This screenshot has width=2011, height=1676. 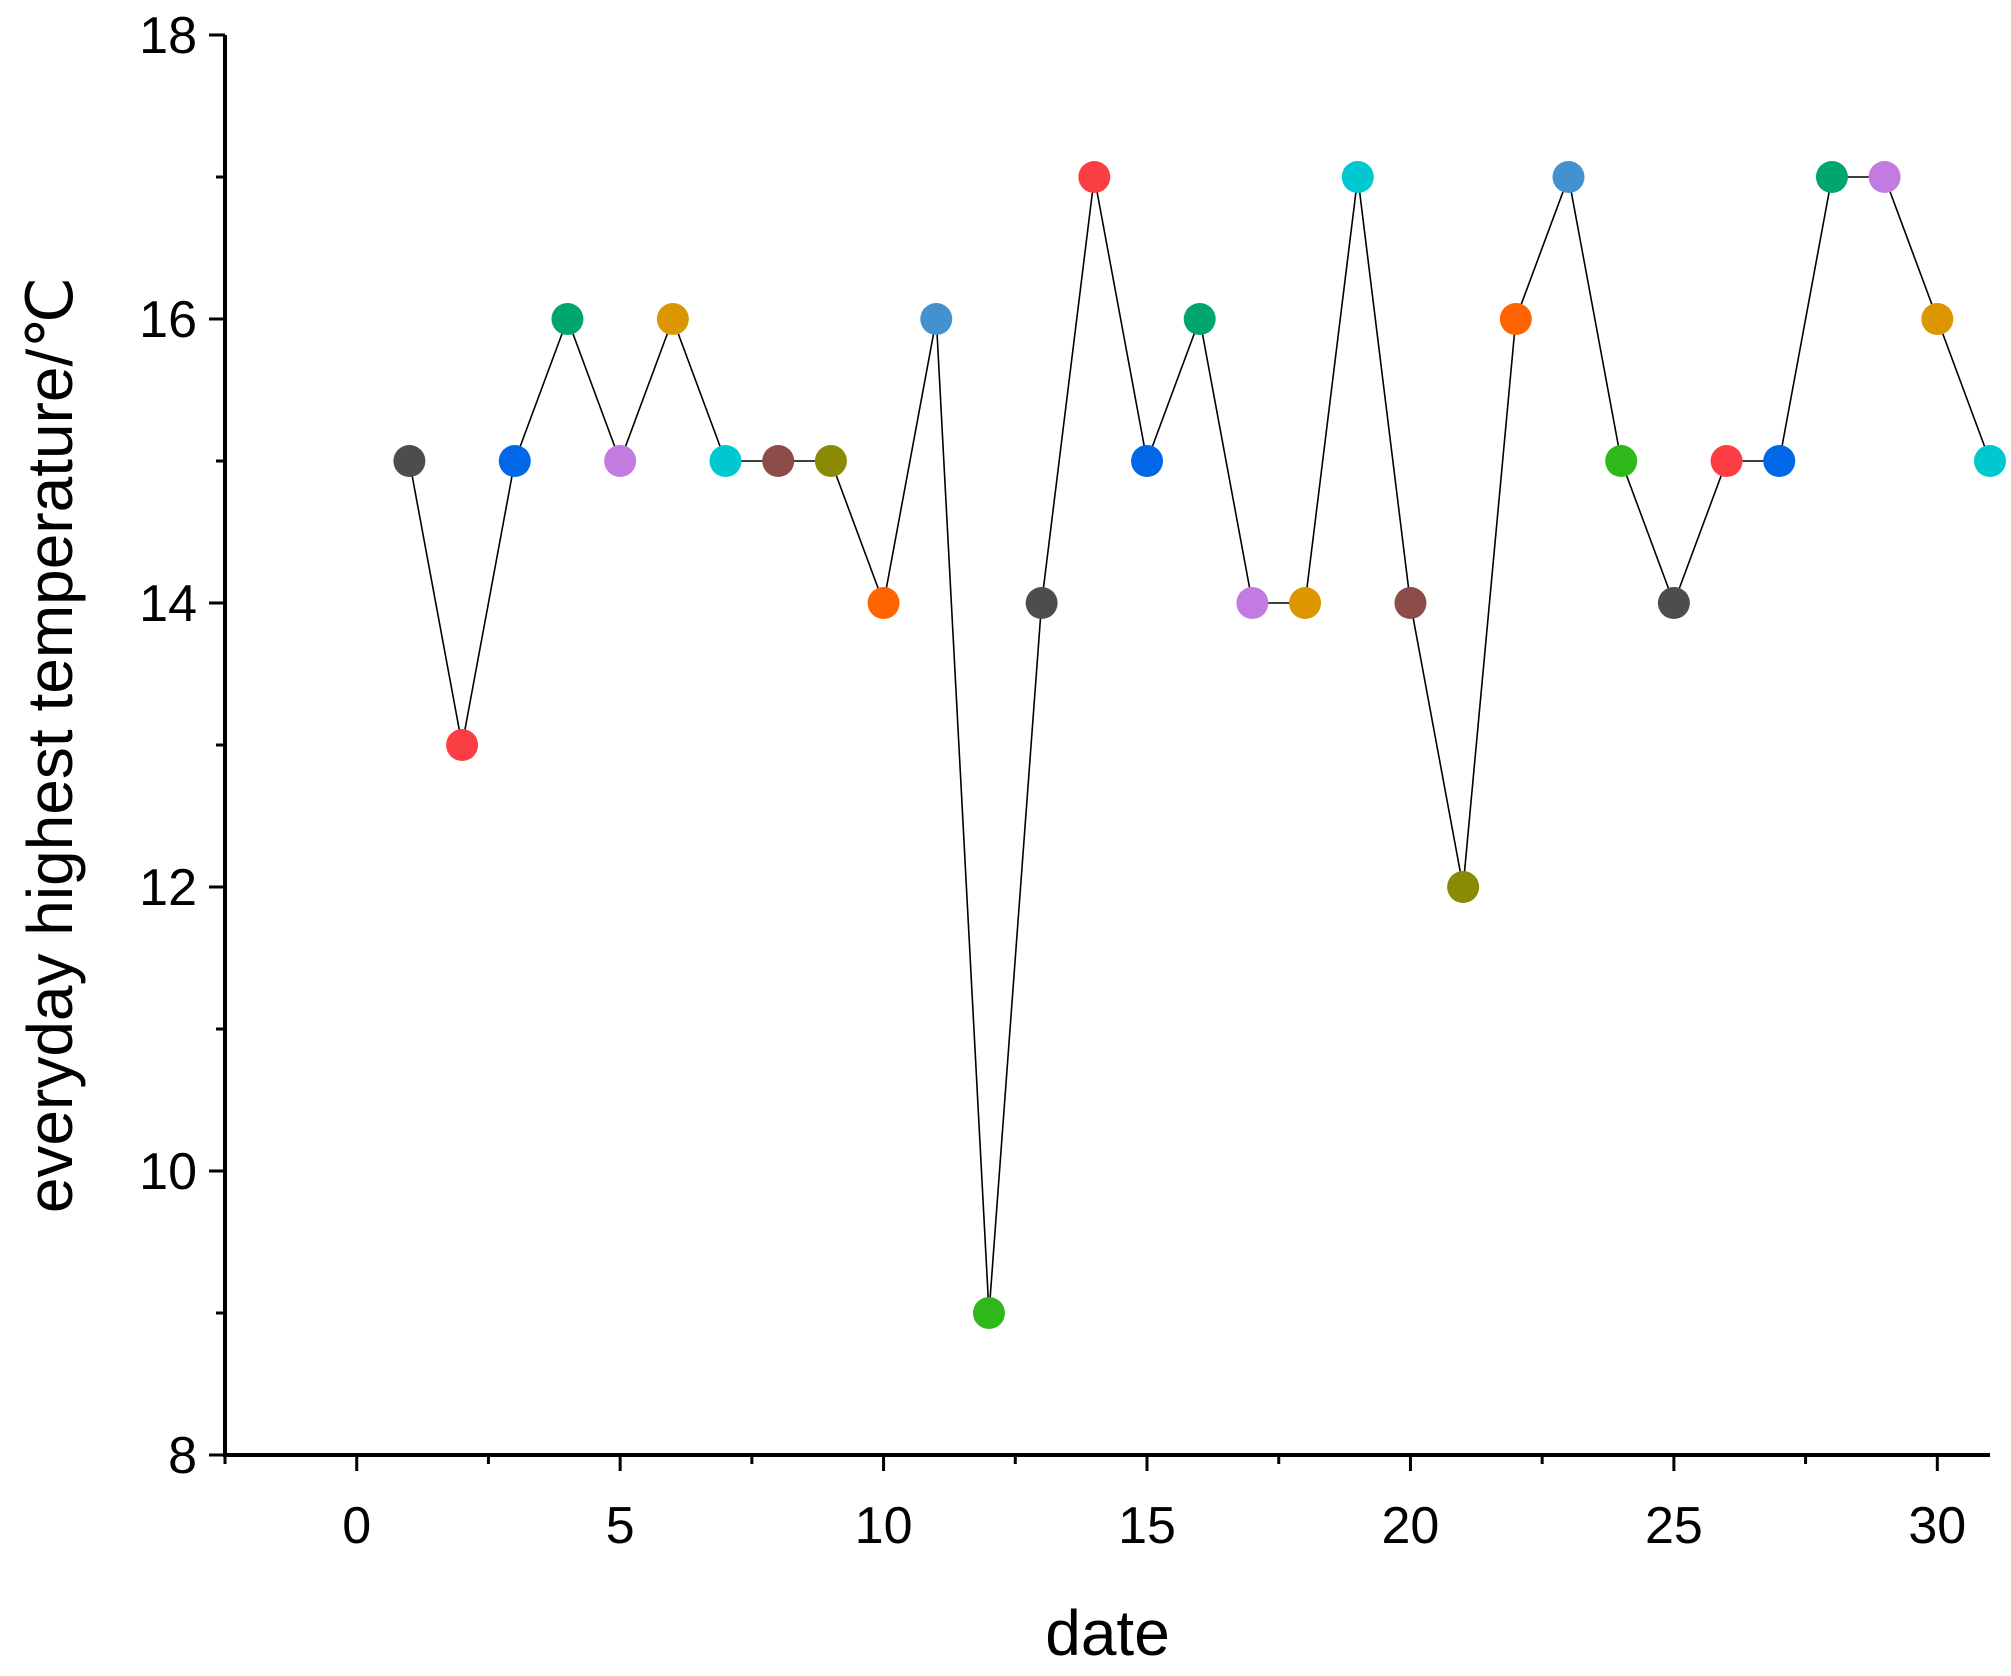 I want to click on x-axis-title: date, so click(x=1107, y=1633).